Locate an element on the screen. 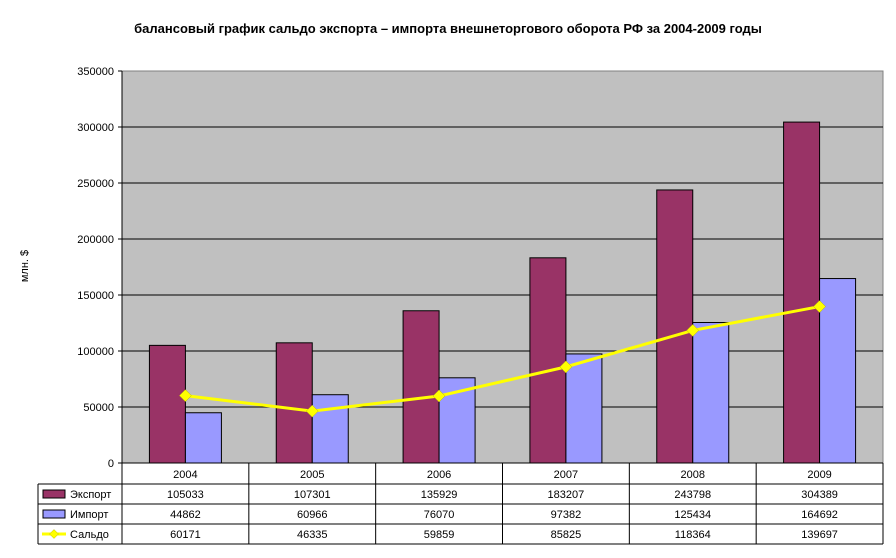  data-table-cell: 118364 is located at coordinates (693, 535).